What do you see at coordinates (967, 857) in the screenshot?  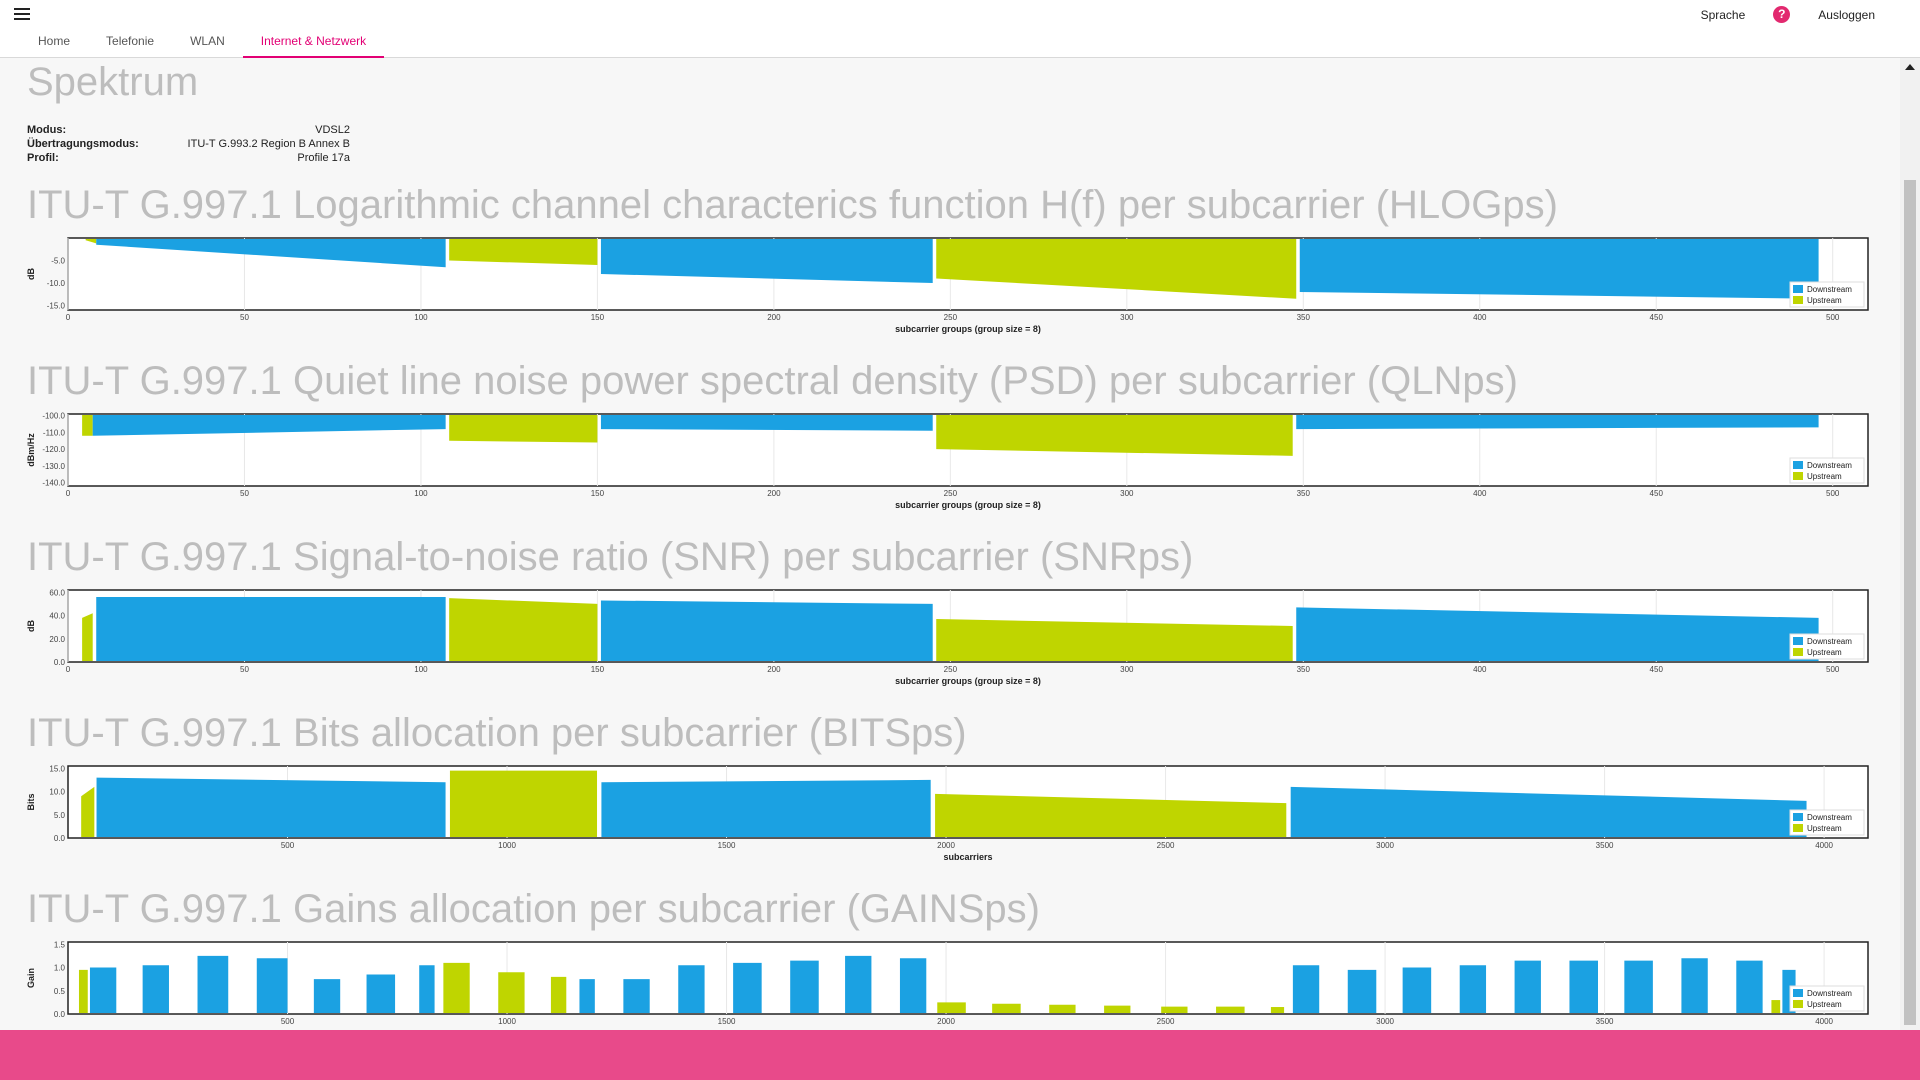 I see `x-axis-label: subcarriers` at bounding box center [967, 857].